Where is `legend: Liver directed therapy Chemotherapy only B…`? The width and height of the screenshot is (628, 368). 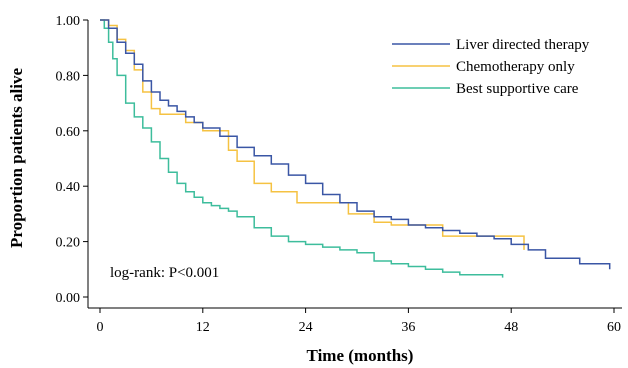
legend: Liver directed therapy Chemotherapy only B… is located at coordinates (491, 67).